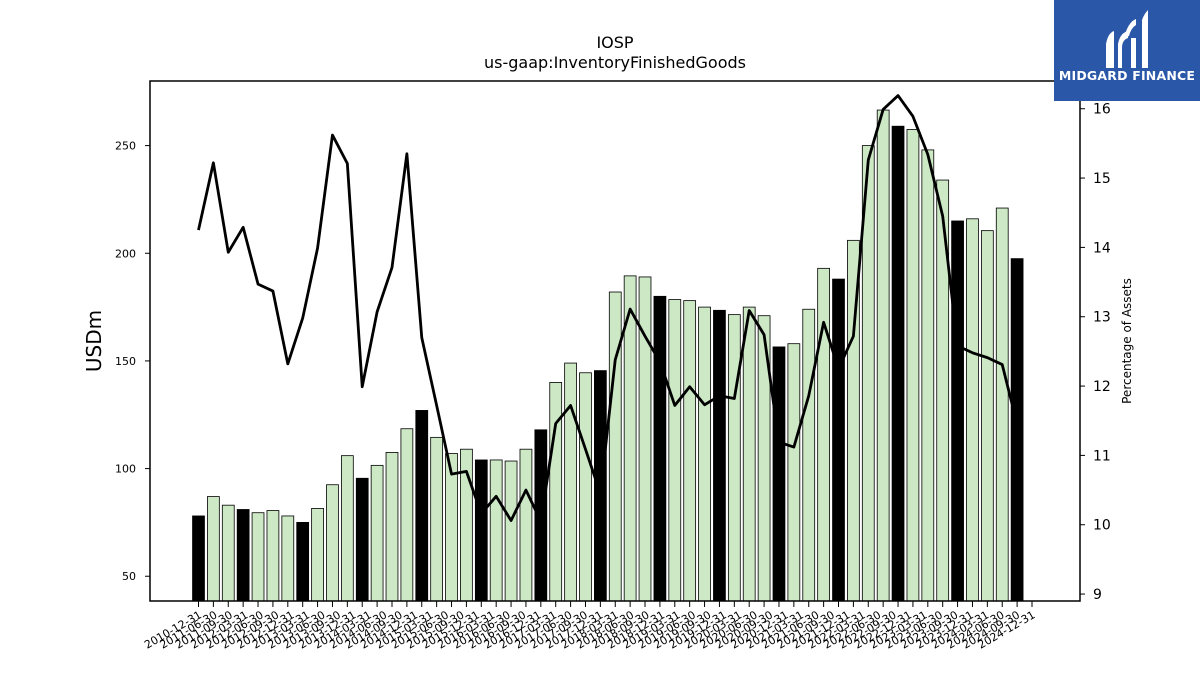 This screenshot has height=675, width=1200. Describe the element at coordinates (1127, 39) in the screenshot. I see `midgard-logo-icon` at that location.